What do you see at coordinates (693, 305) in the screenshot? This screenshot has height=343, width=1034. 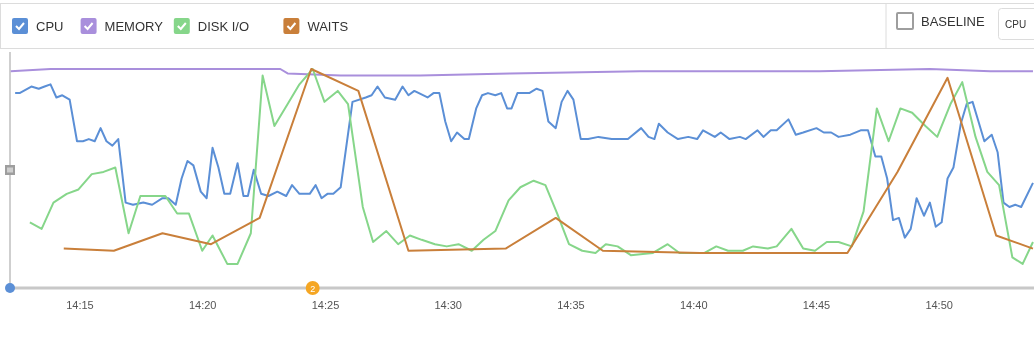 I see `x-tick-label: 14:40` at bounding box center [693, 305].